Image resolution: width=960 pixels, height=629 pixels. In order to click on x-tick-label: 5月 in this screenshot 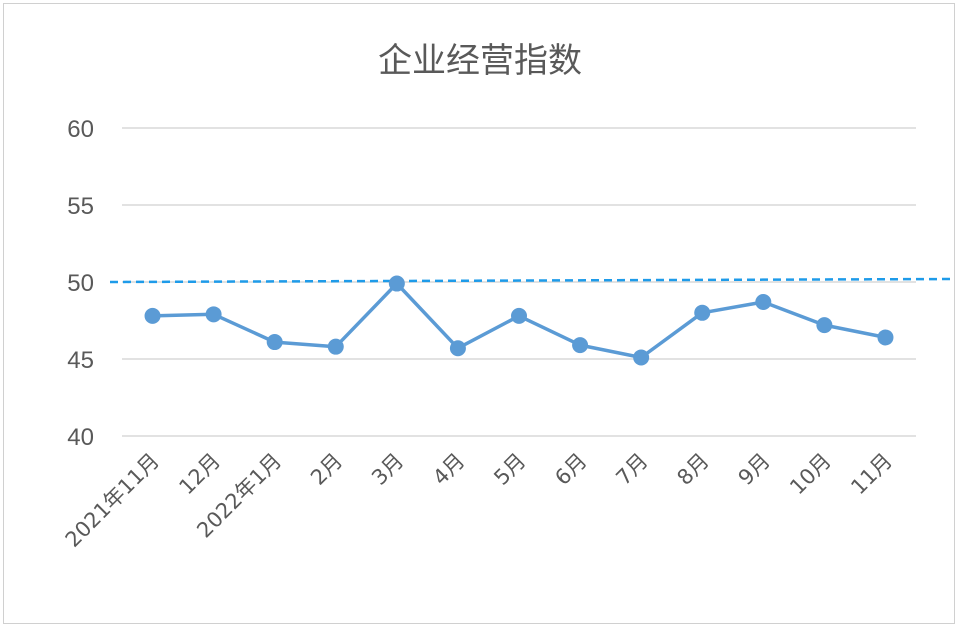, I will do `click(509, 469)`.